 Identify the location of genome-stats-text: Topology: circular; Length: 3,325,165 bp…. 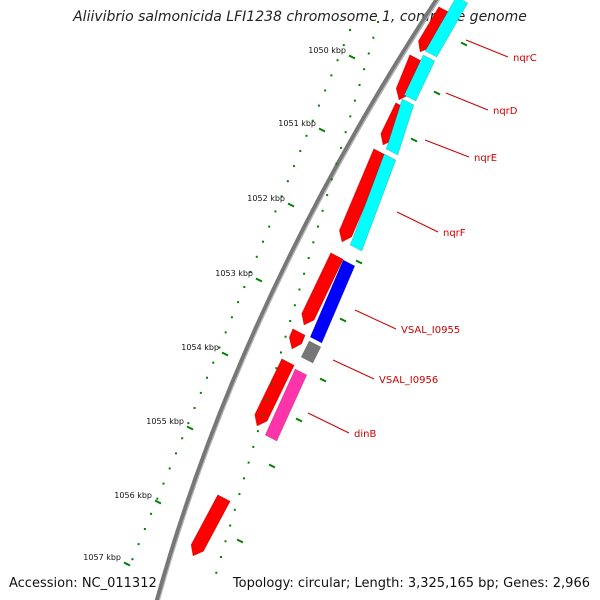
(411, 583).